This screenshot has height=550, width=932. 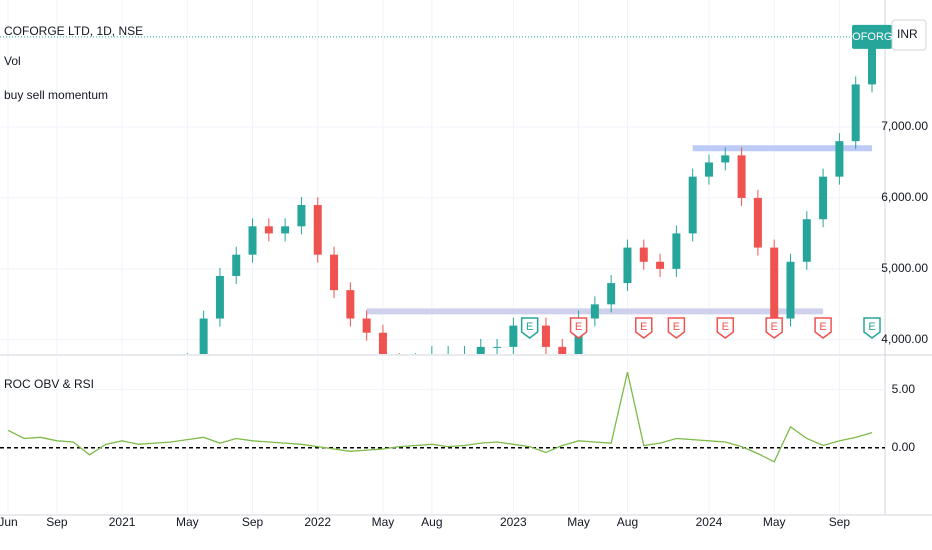 I want to click on currency-box, so click(x=909, y=35).